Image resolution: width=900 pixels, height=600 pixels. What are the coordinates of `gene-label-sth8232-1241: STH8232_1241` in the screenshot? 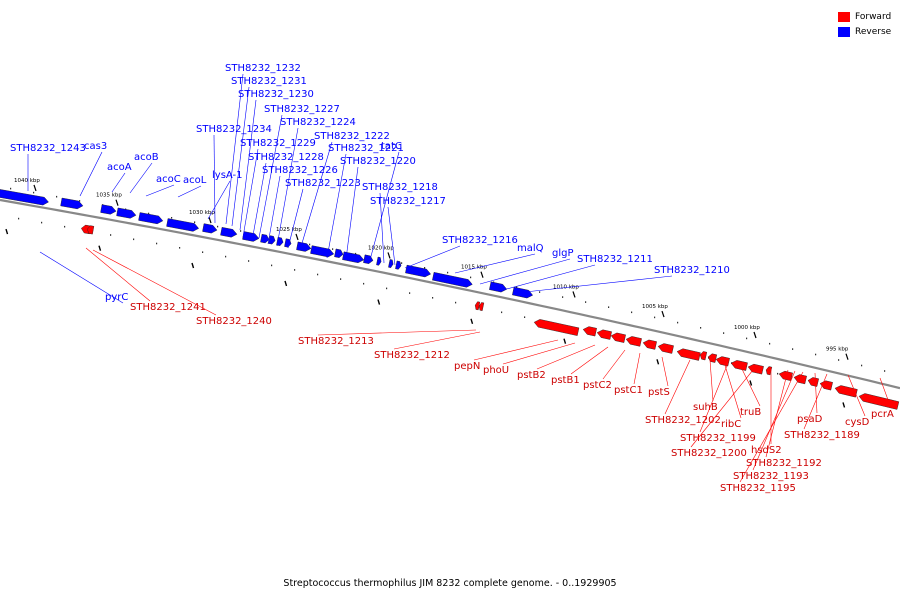 It's located at (168, 307).